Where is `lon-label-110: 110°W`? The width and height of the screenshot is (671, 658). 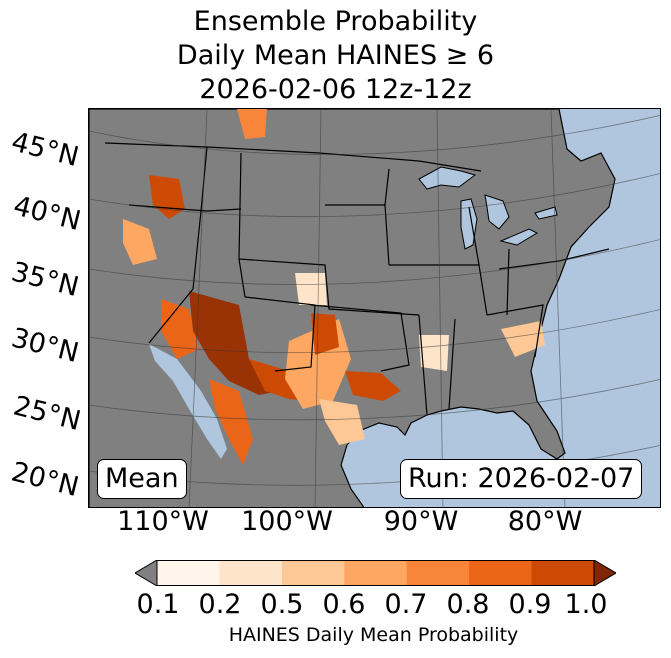 lon-label-110: 110°W is located at coordinates (163, 521).